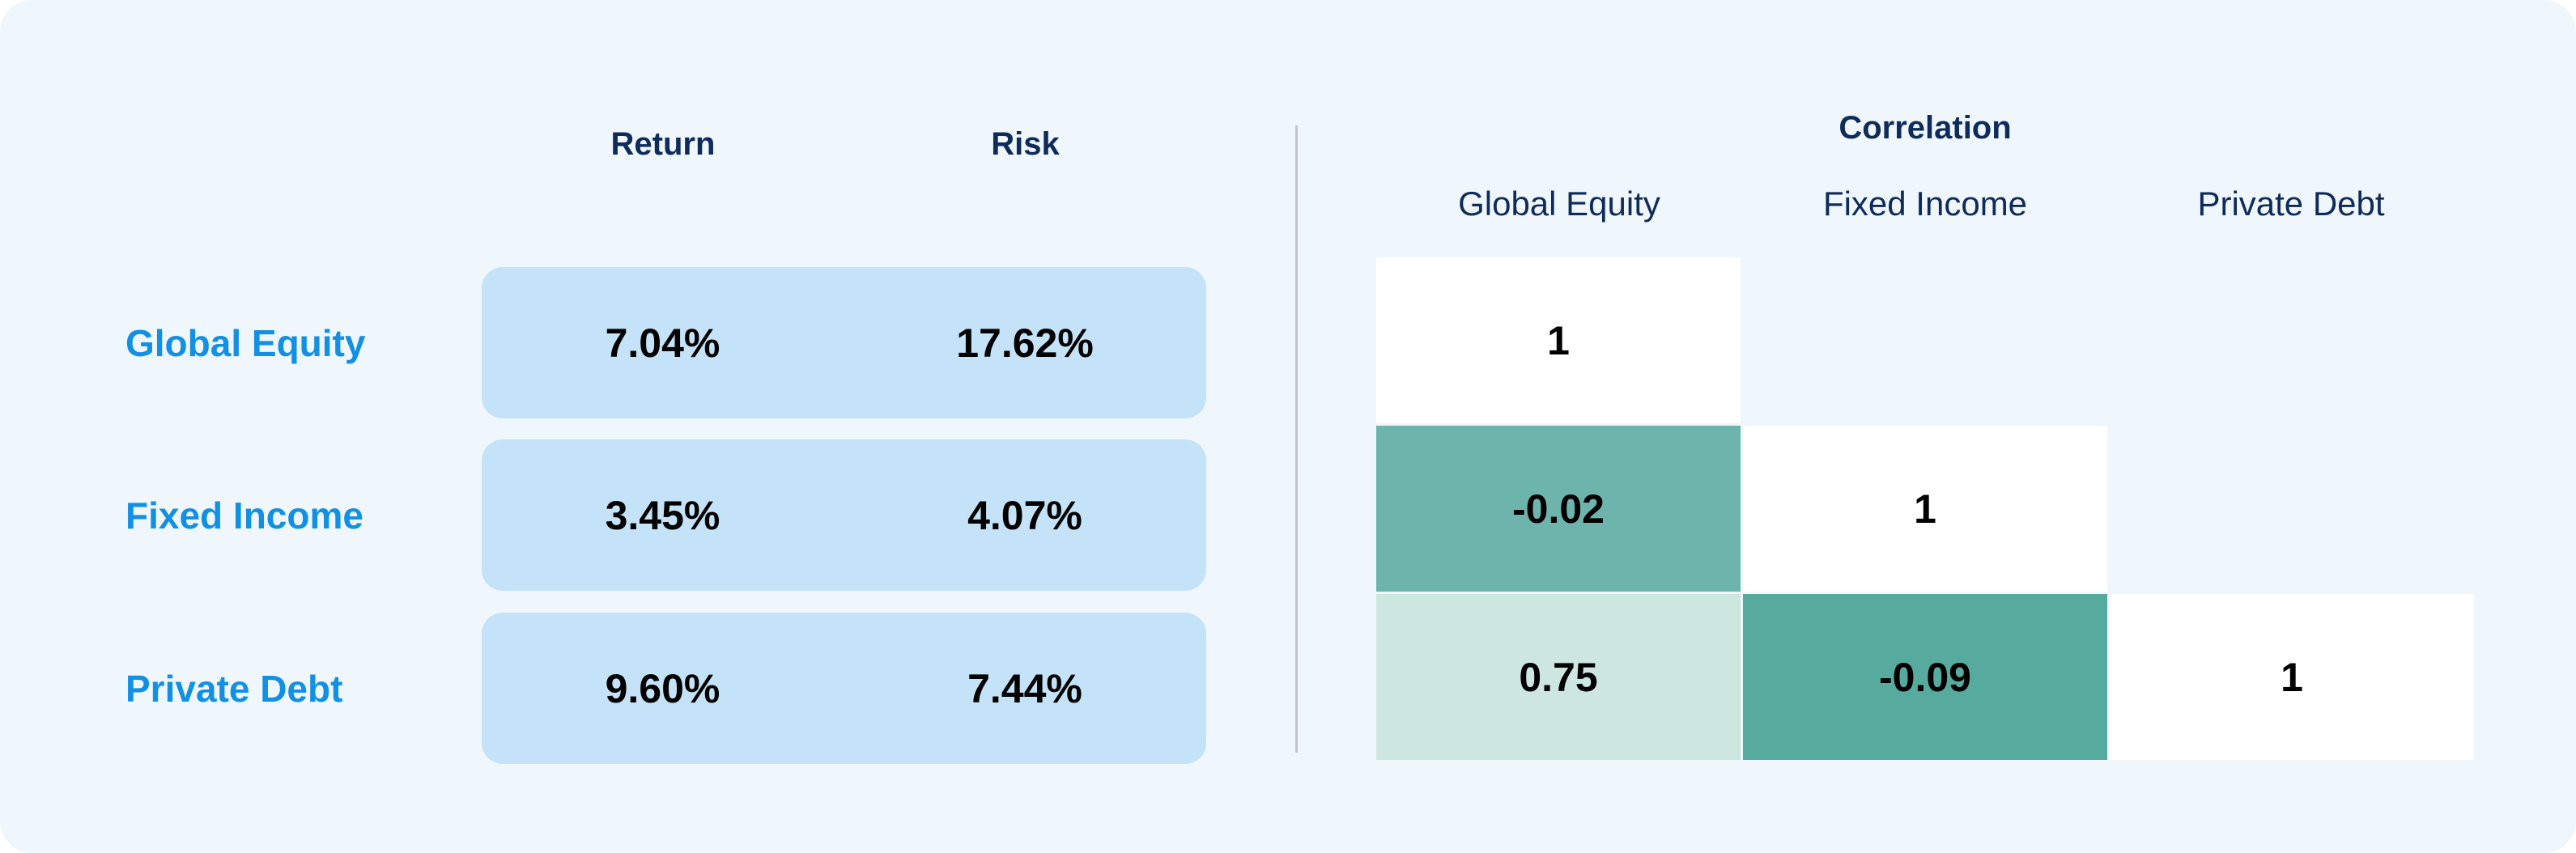 This screenshot has width=2576, height=853. Describe the element at coordinates (1925, 677) in the screenshot. I see `corr-cell-pd-fi: -0.09` at that location.